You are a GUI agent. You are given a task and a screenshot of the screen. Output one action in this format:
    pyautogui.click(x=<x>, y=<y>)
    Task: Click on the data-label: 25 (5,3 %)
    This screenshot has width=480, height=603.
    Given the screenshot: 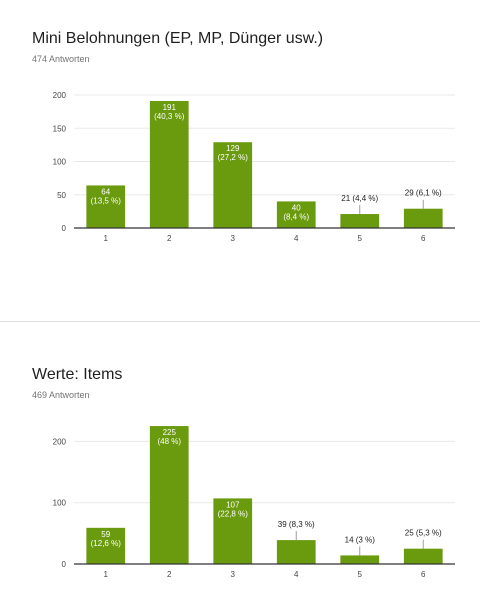 What is the action you would take?
    pyautogui.click(x=423, y=533)
    